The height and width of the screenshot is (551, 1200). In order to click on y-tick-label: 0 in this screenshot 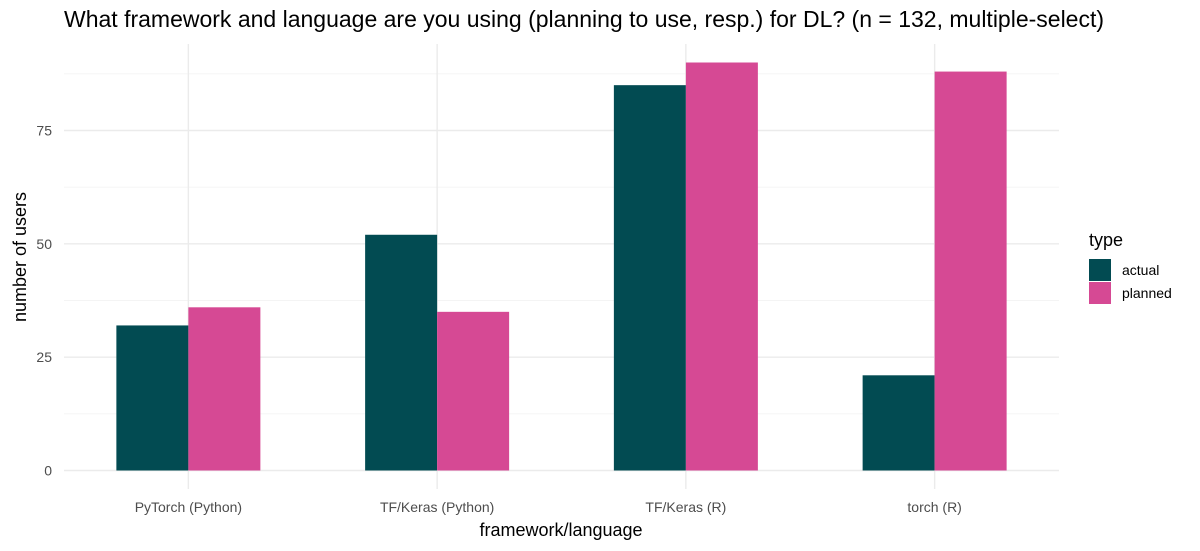, I will do `click(48, 471)`.